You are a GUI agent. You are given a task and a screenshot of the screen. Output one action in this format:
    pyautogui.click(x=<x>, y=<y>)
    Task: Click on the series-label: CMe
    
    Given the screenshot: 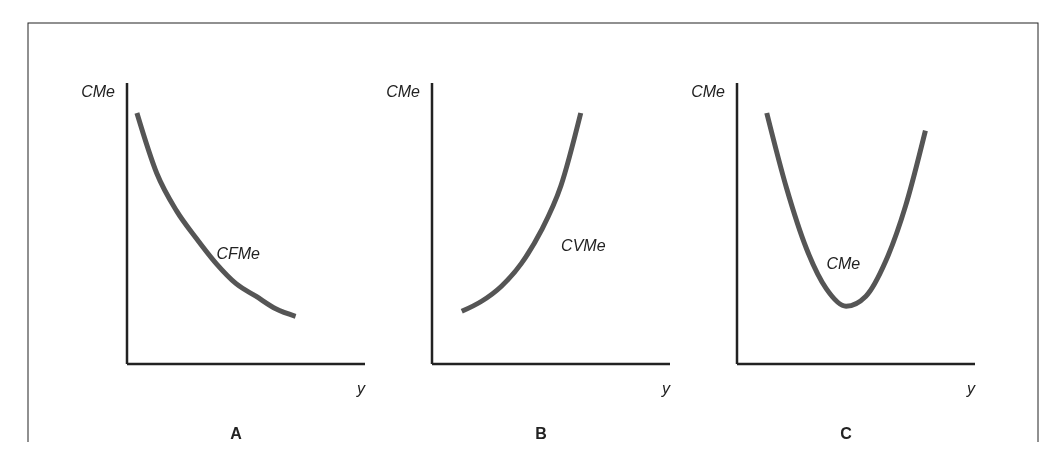 What is the action you would take?
    pyautogui.click(x=843, y=263)
    